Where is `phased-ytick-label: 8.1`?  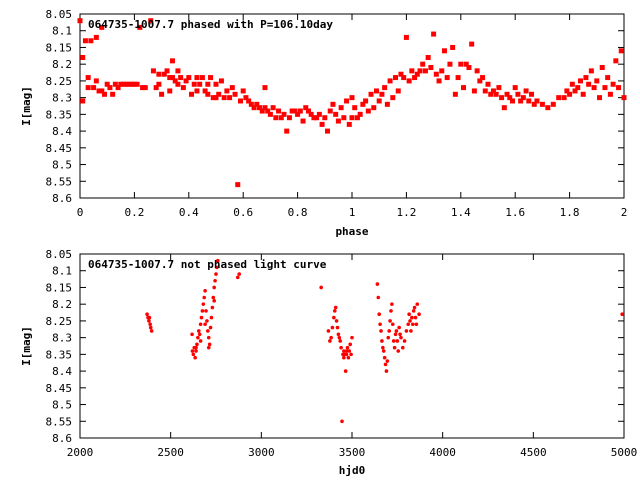 phased-ytick-label: 8.1 is located at coordinates (62, 31).